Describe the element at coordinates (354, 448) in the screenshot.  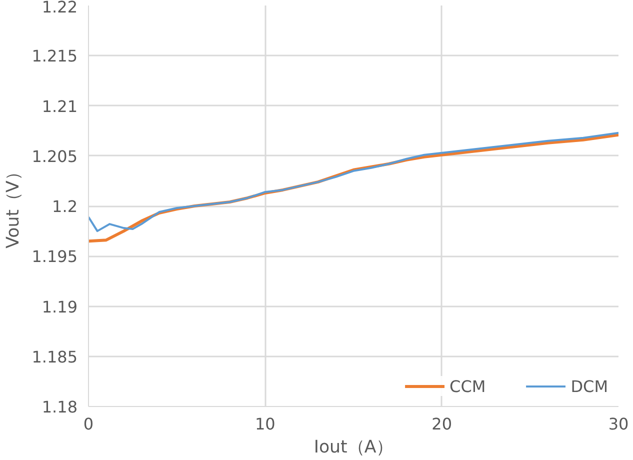
I see `x-axis-title: Iout（A）` at that location.